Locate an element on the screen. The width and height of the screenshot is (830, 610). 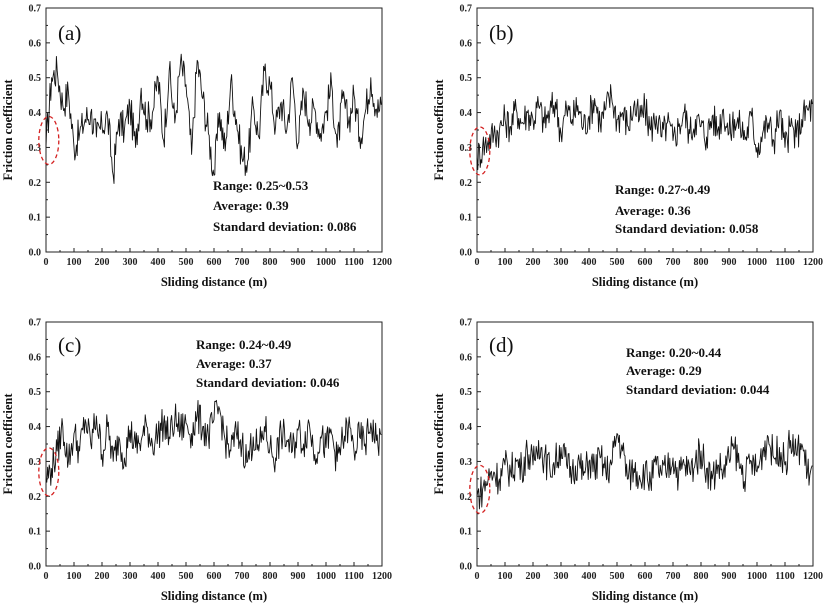
panel-label: (d) is located at coordinates (501, 345).